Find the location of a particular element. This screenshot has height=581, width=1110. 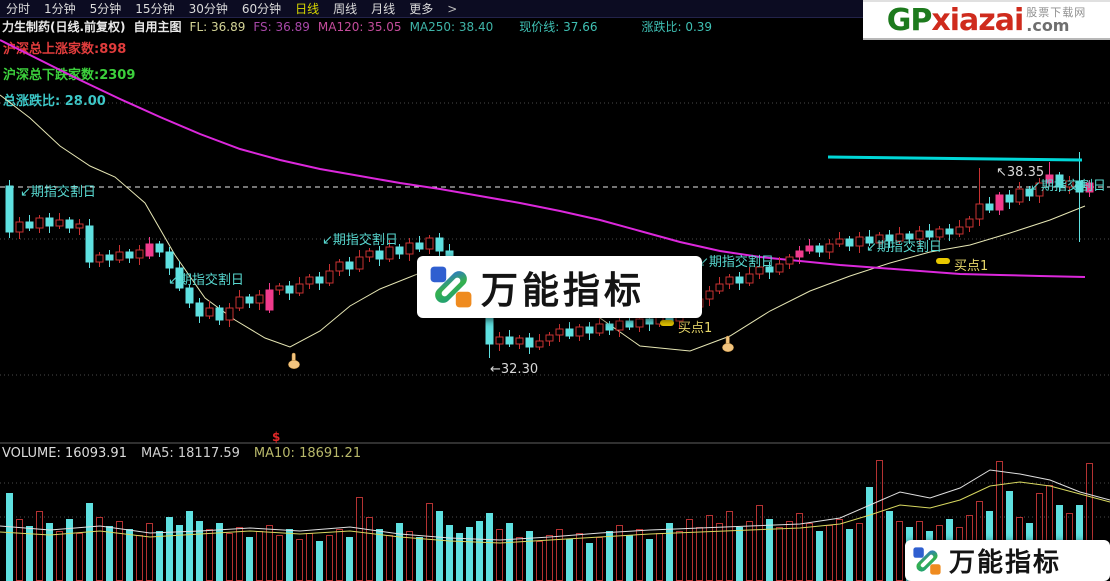

menu-item-7: 周线 is located at coordinates (345, 9).